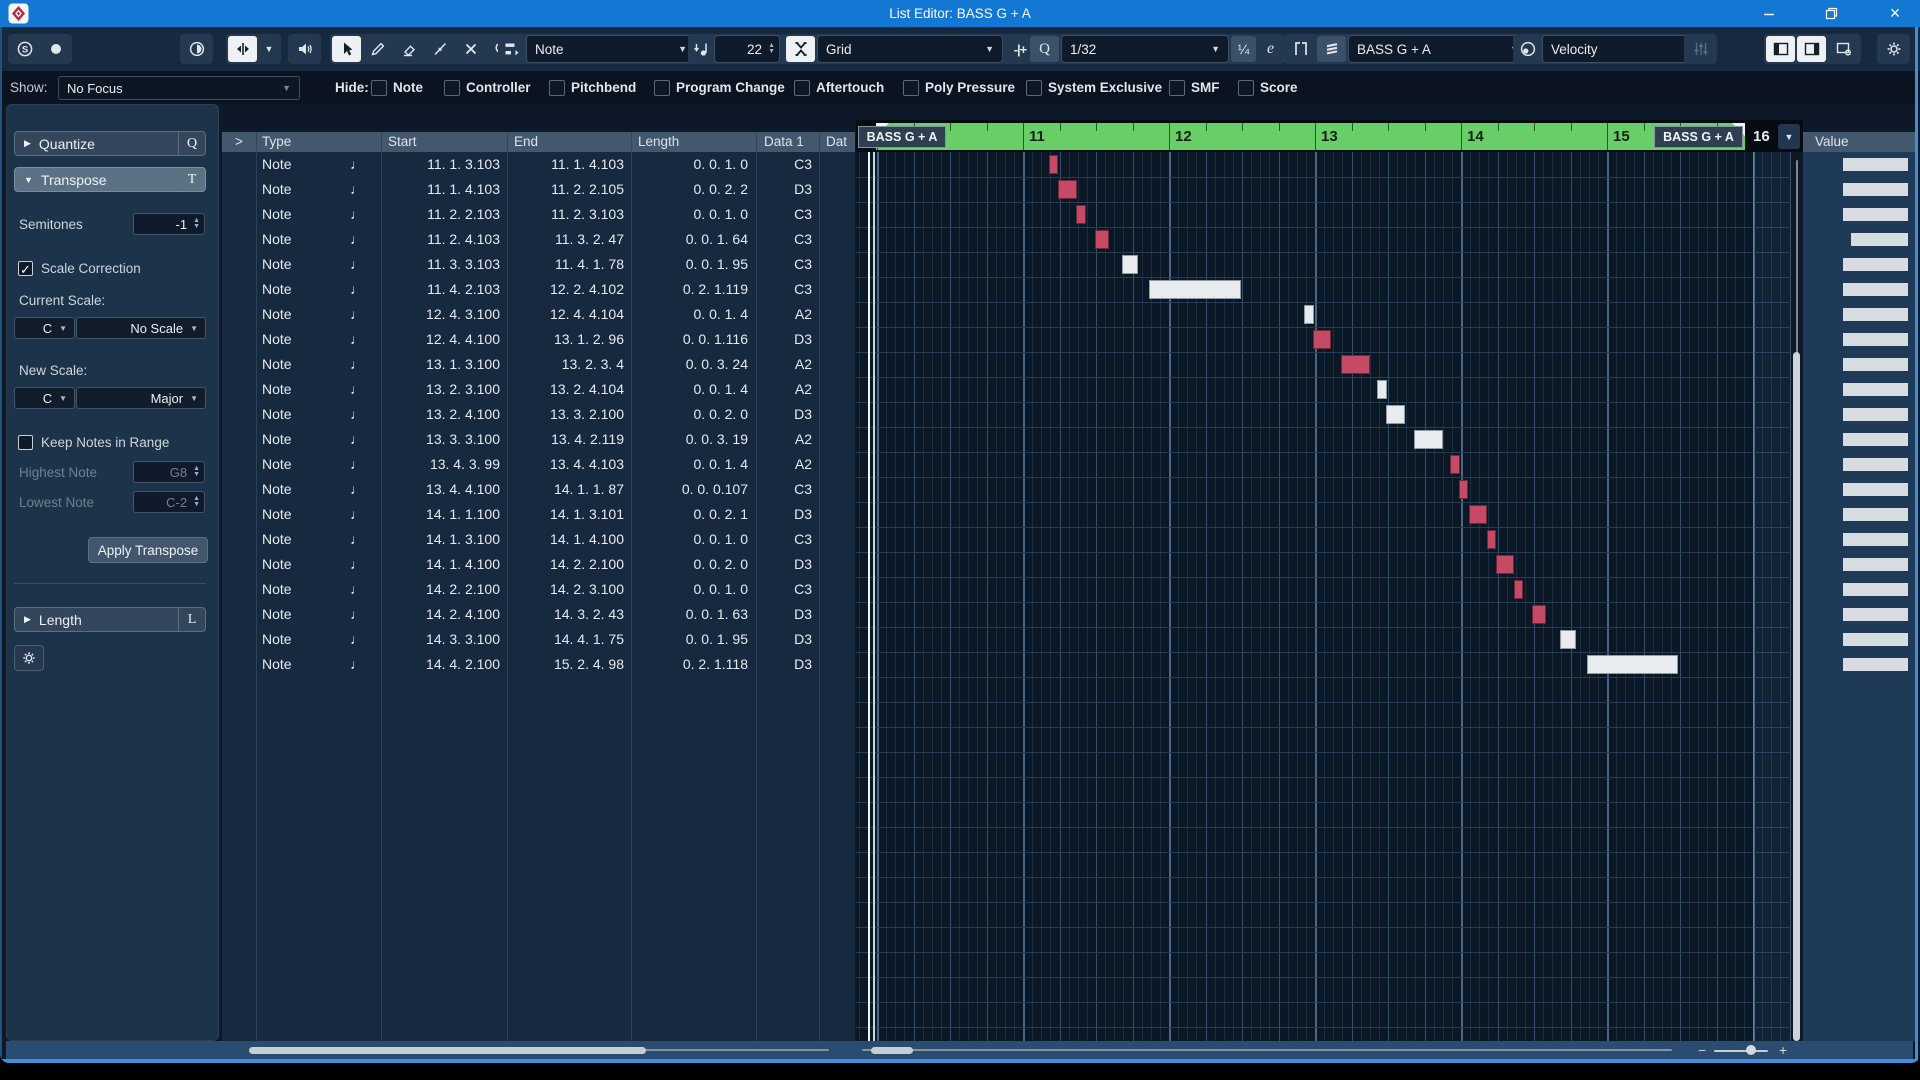 The width and height of the screenshot is (1920, 1080). Describe the element at coordinates (800, 49) in the screenshot. I see `snap-on-off-button` at that location.